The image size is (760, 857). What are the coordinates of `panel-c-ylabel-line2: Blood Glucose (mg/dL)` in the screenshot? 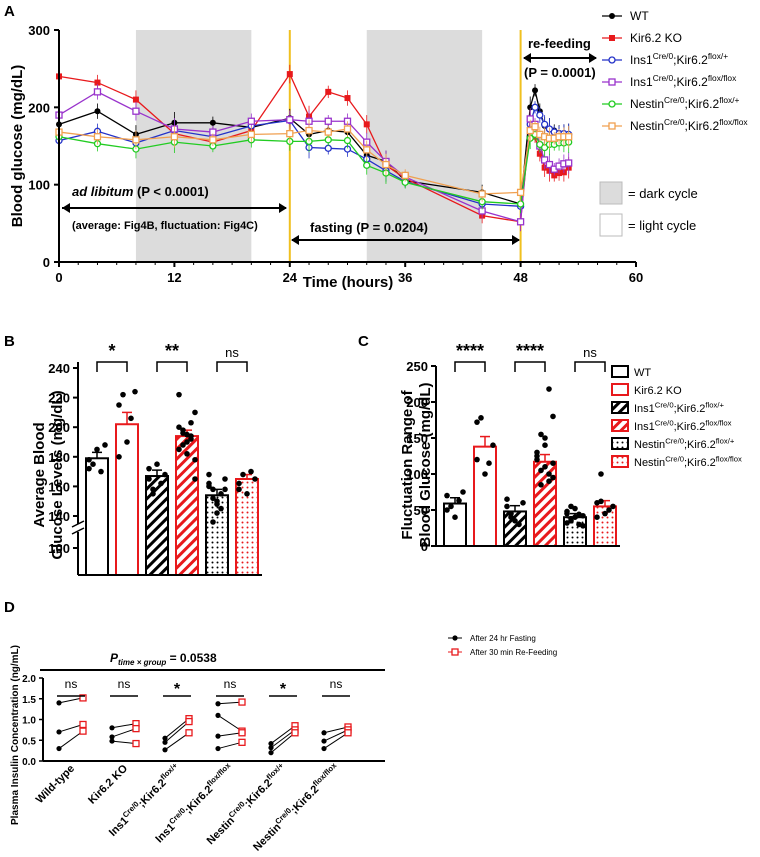 It's located at (425, 465).